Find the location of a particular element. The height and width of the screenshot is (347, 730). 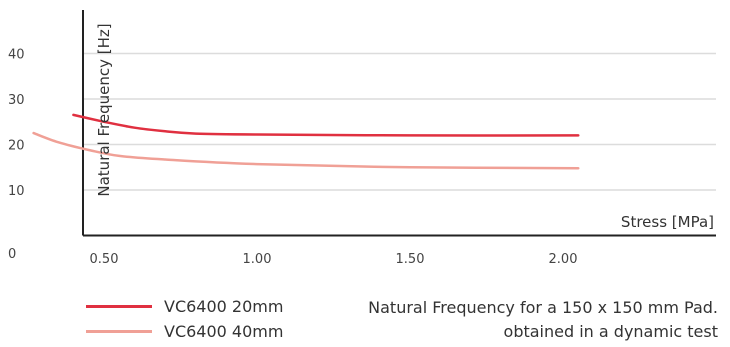

y-tick-label-20: 20 is located at coordinates (16, 146).